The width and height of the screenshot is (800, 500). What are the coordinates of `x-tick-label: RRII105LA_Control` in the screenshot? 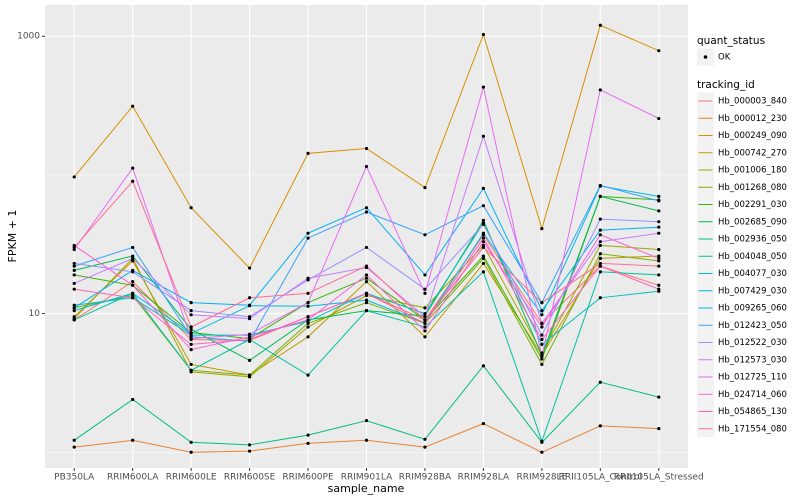 It's located at (600, 478).